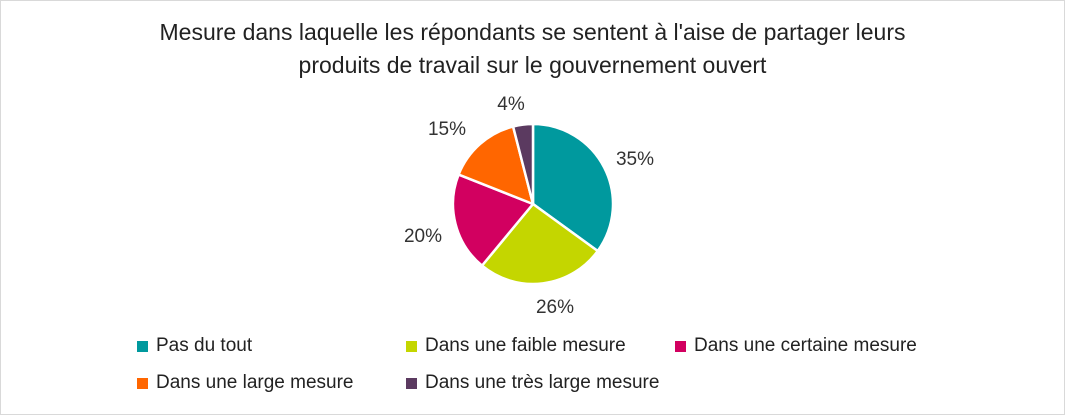 The height and width of the screenshot is (415, 1065). Describe the element at coordinates (555, 307) in the screenshot. I see `slice-label-1: 26%` at that location.